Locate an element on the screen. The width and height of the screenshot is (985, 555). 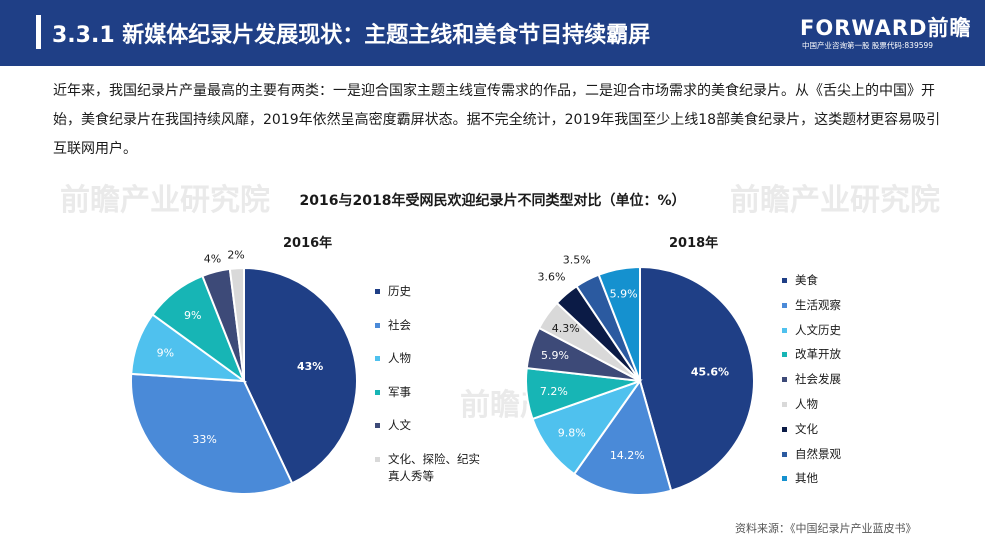
logo-subtitle: 中国产业咨询第一股 股票代码:839599 is located at coordinates (868, 45).